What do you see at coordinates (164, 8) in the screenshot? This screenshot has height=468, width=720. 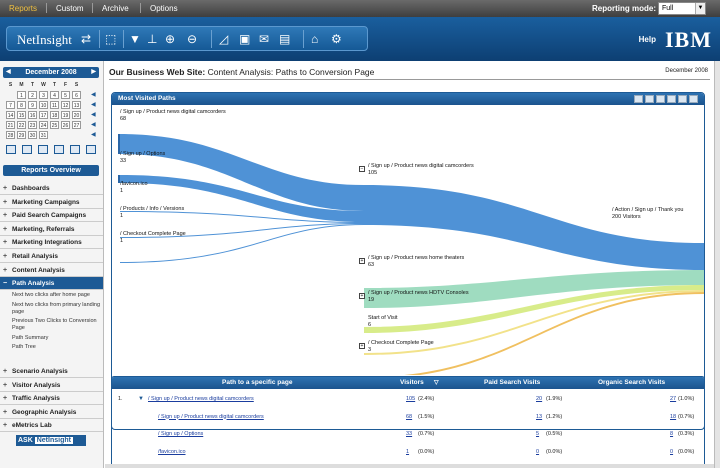 I see `nav-options: Options` at bounding box center [164, 8].